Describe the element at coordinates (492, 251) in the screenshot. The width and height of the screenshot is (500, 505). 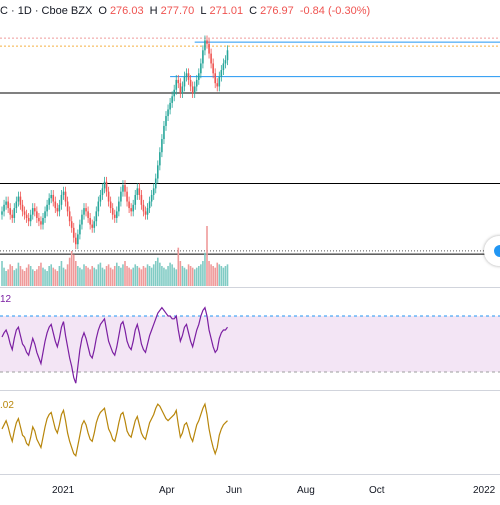
I see `scroll-to-realtime-button` at that location.